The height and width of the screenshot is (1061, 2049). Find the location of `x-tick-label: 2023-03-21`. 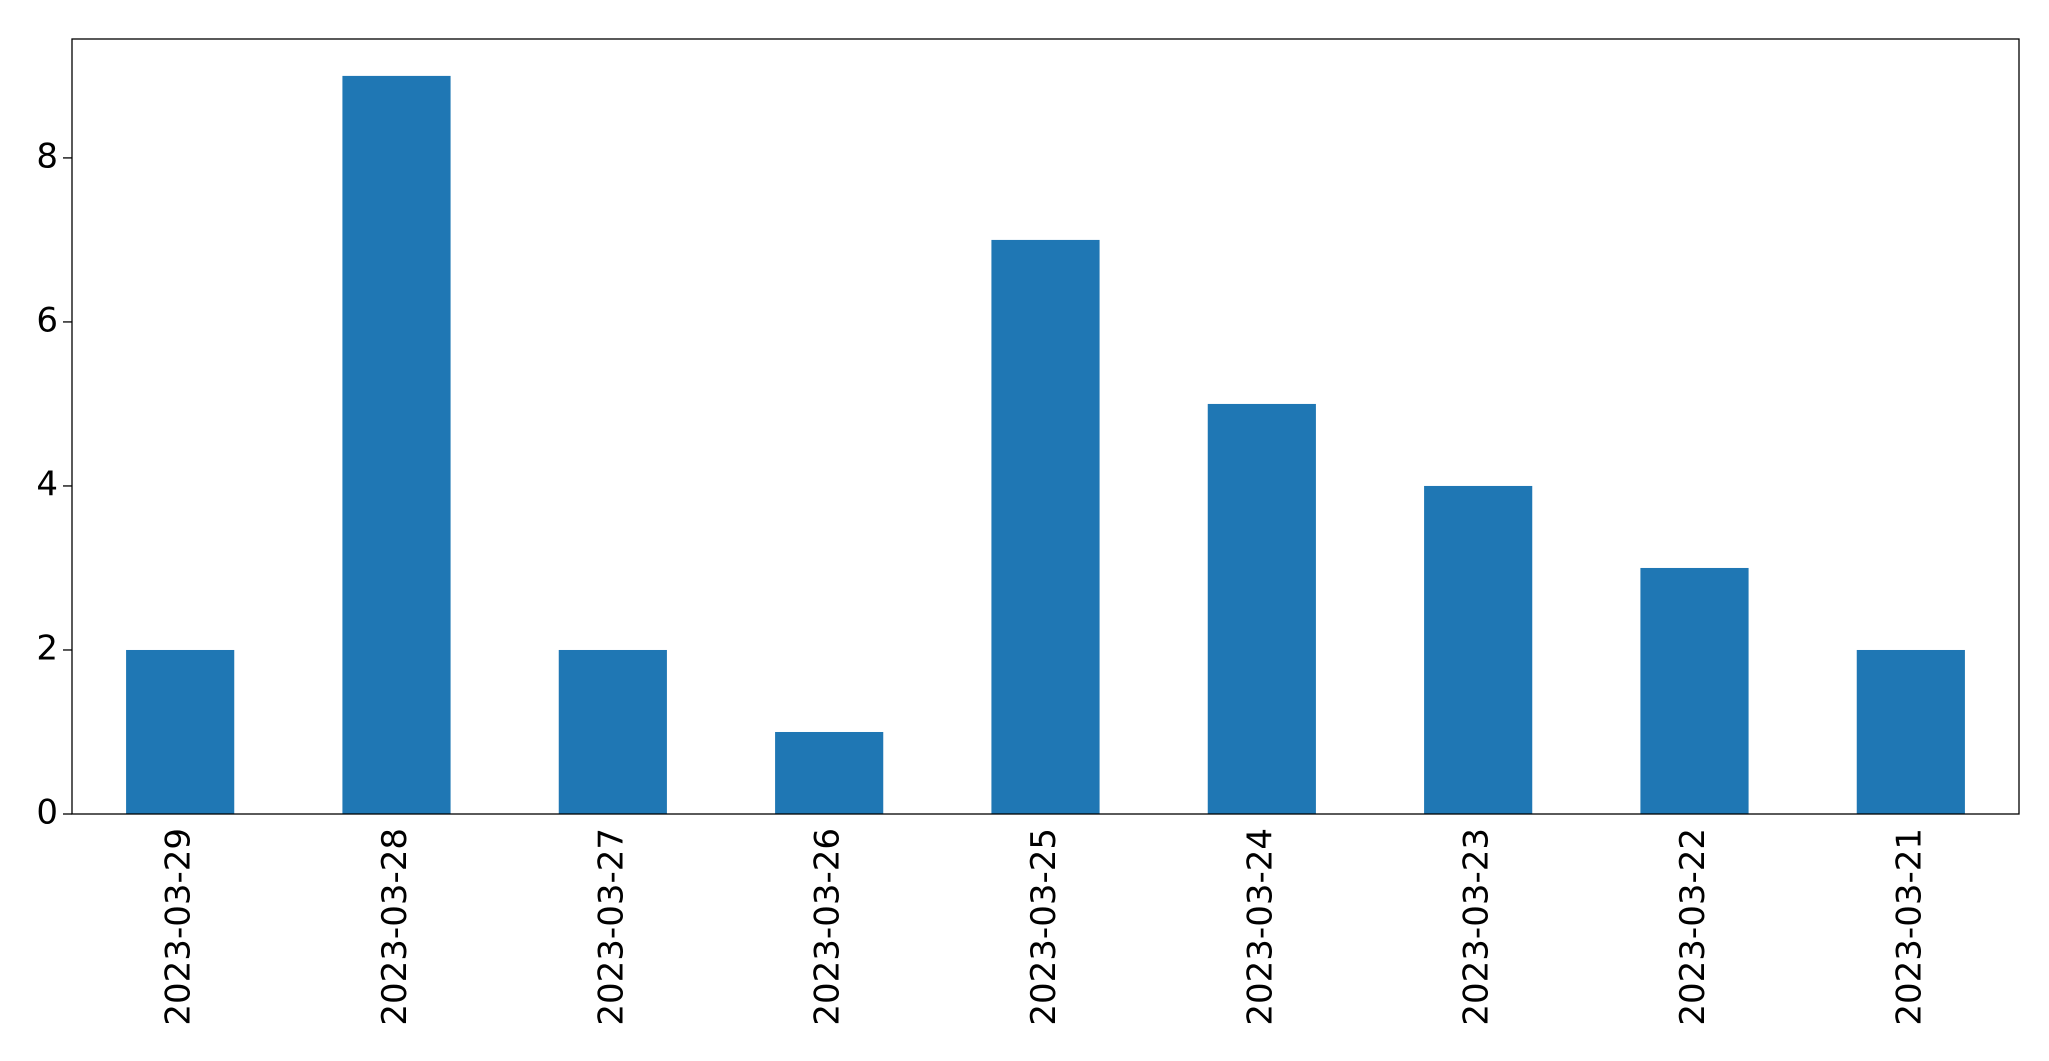

x-tick-label: 2023-03-21 is located at coordinates (1909, 927).